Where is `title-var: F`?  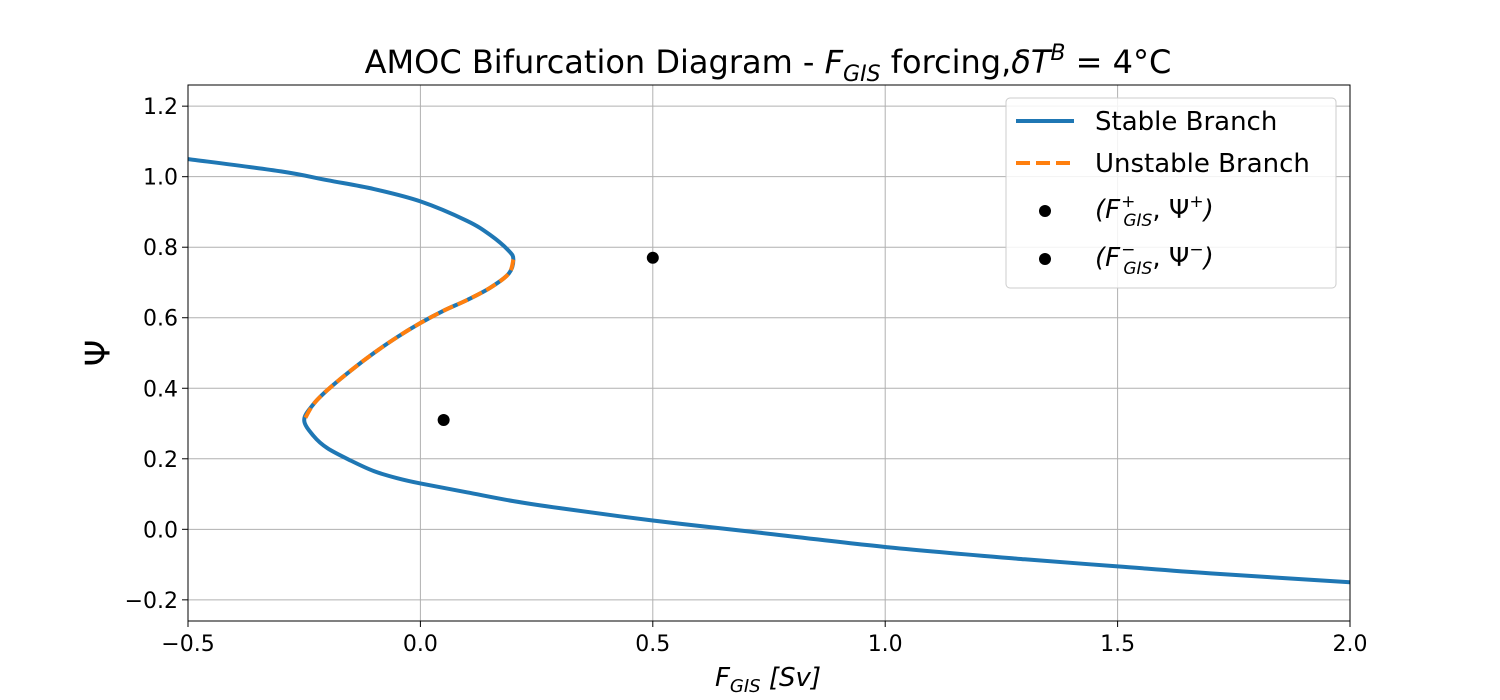 title-var: F is located at coordinates (834, 62).